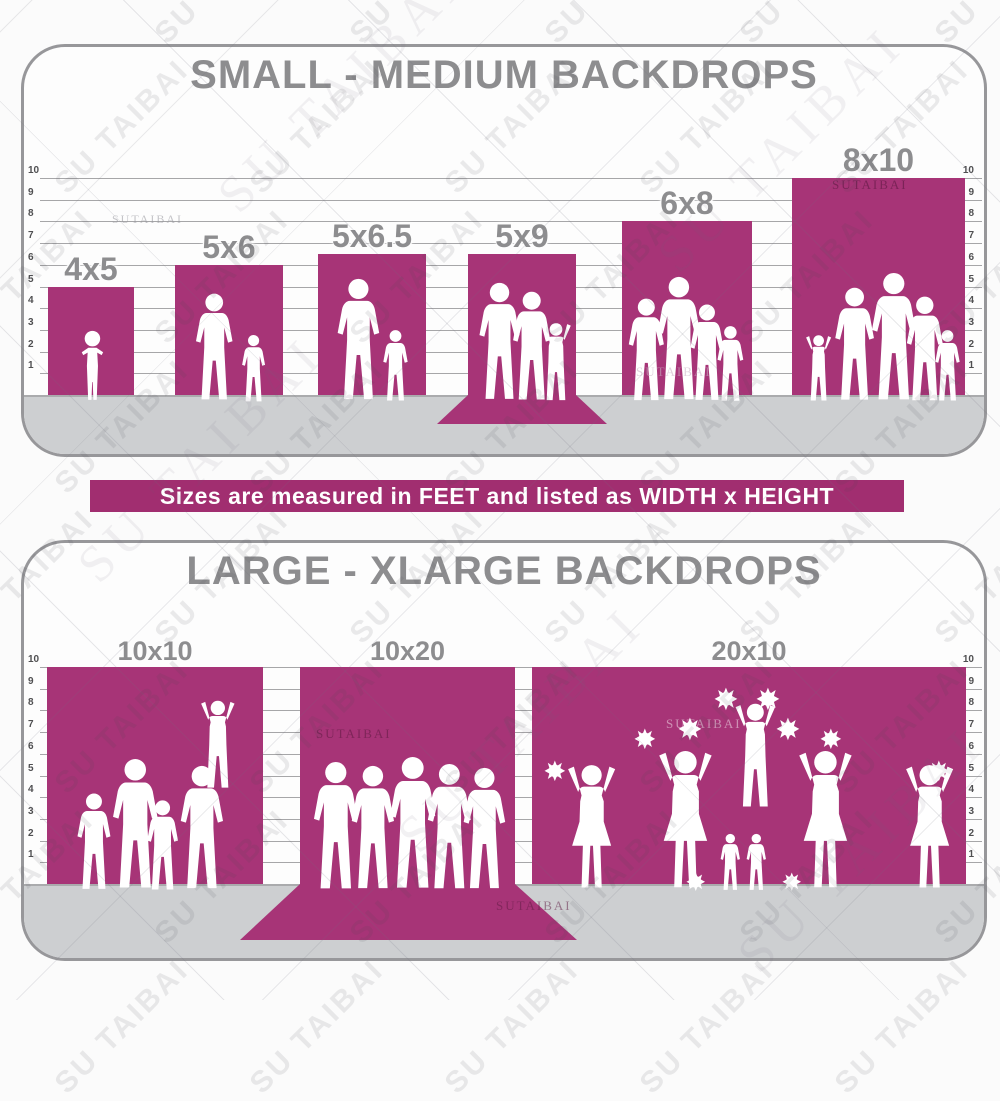  I want to click on scale-line-9ft, so click(511, 200).